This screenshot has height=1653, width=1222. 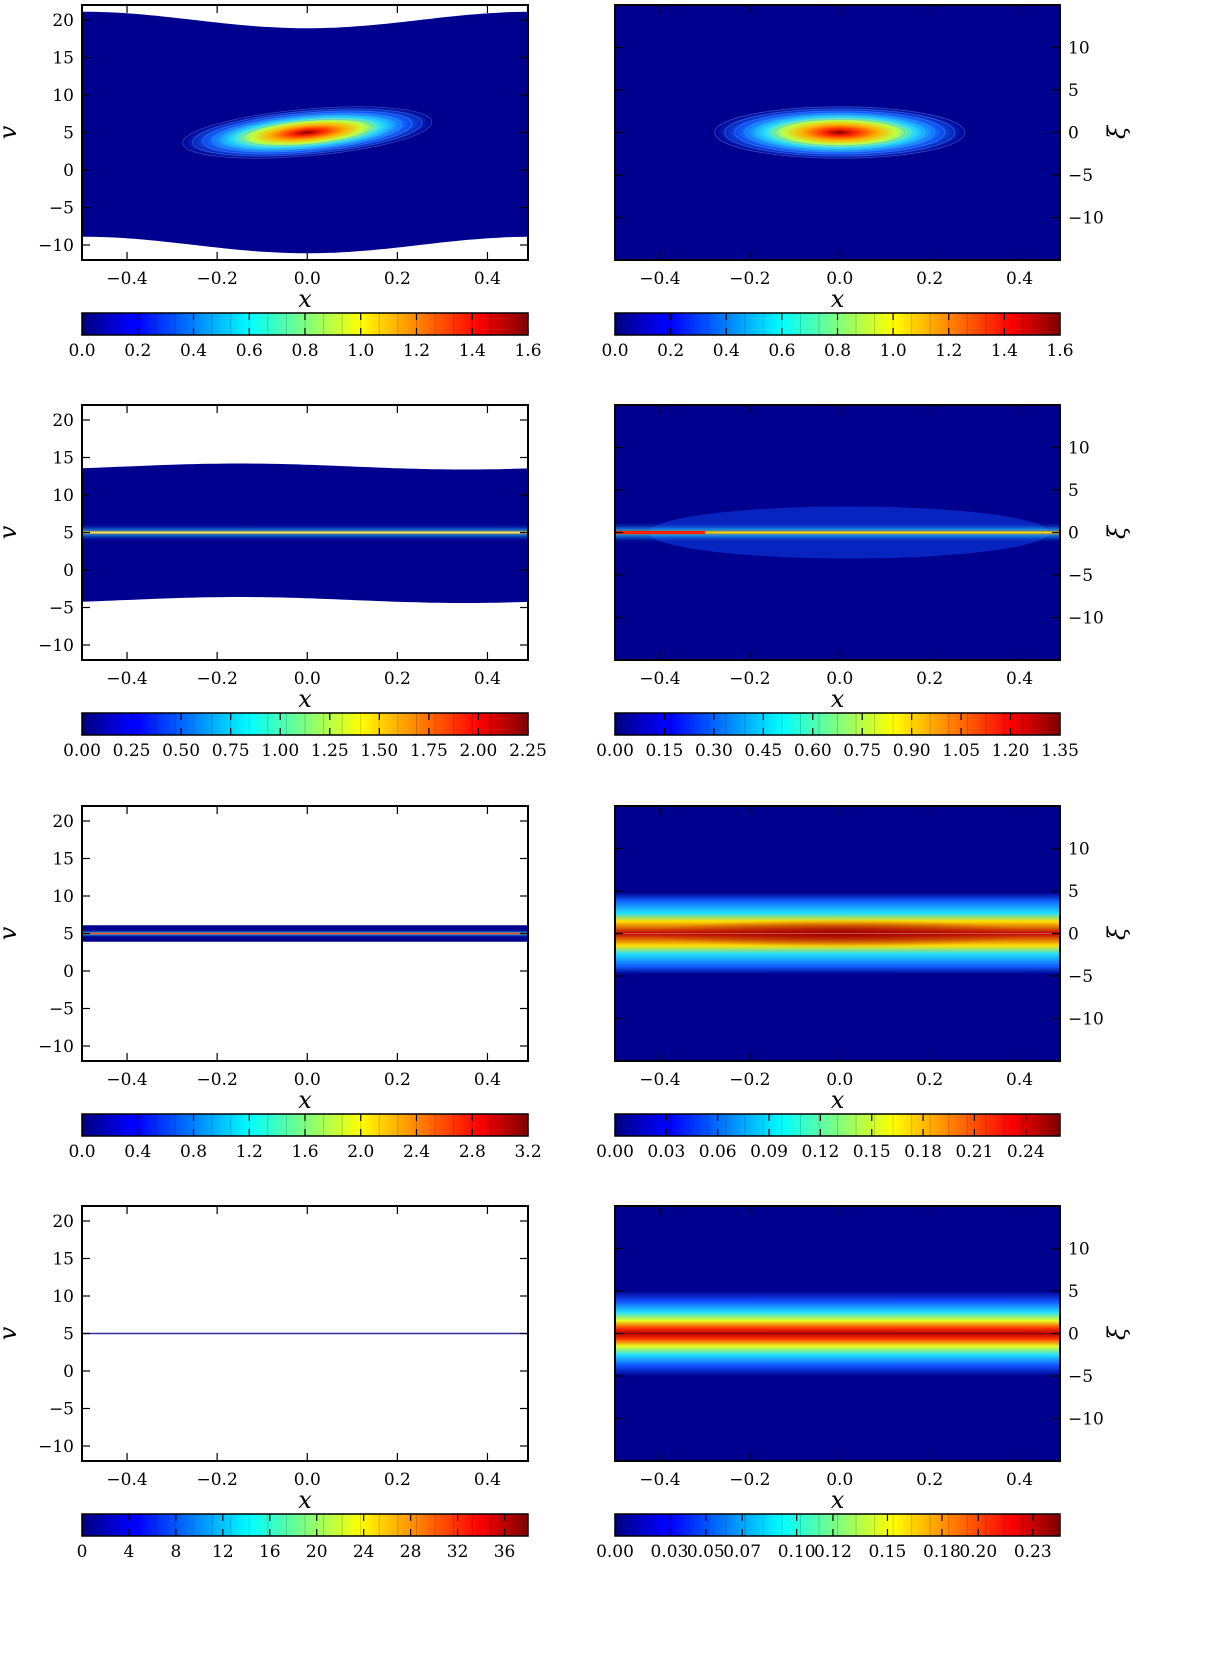 What do you see at coordinates (231, 751) in the screenshot?
I see `colorbar-tick-label: 0.75` at bounding box center [231, 751].